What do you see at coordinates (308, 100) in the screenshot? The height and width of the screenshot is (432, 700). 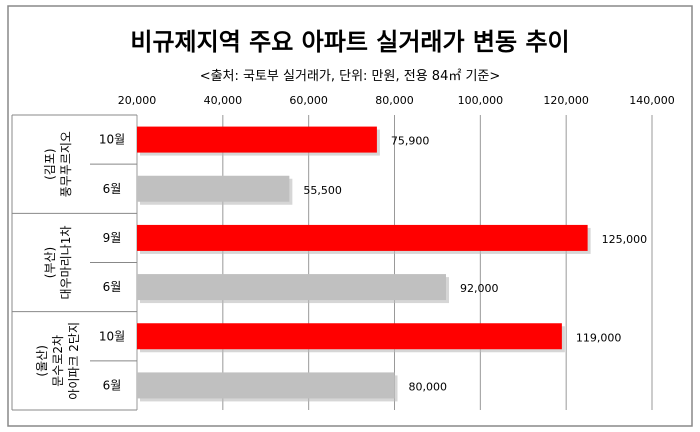 I see `x-tick-label: 60,000` at bounding box center [308, 100].